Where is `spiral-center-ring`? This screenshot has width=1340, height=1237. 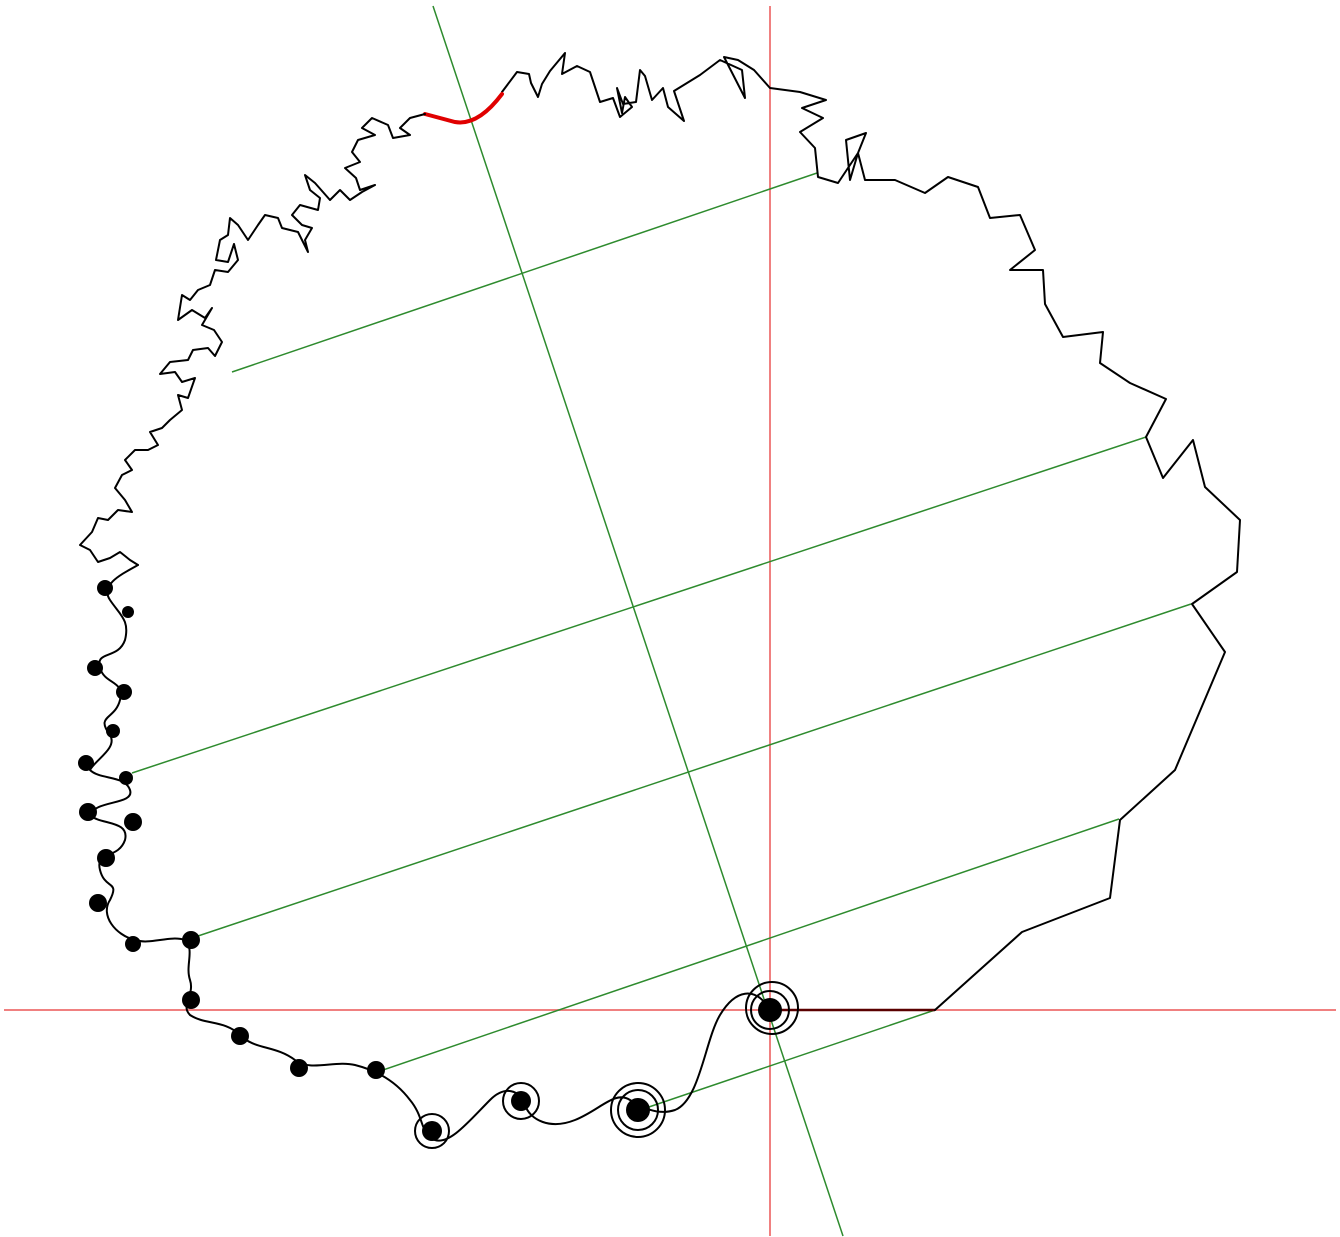 spiral-center-ring is located at coordinates (770, 1010).